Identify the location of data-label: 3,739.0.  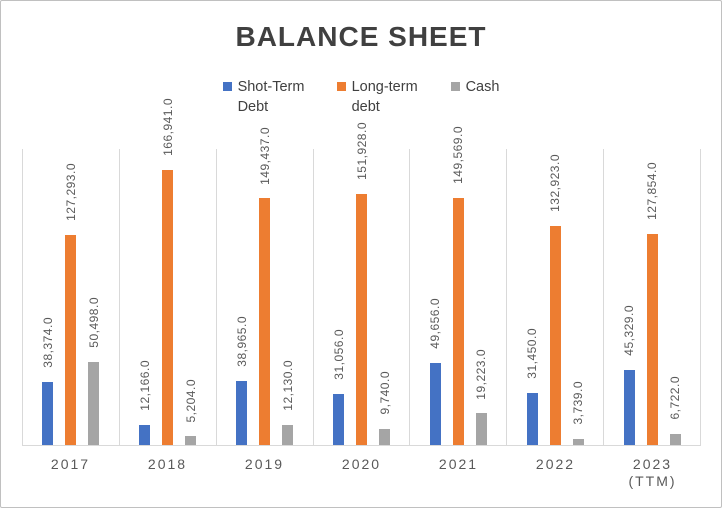
(578, 403).